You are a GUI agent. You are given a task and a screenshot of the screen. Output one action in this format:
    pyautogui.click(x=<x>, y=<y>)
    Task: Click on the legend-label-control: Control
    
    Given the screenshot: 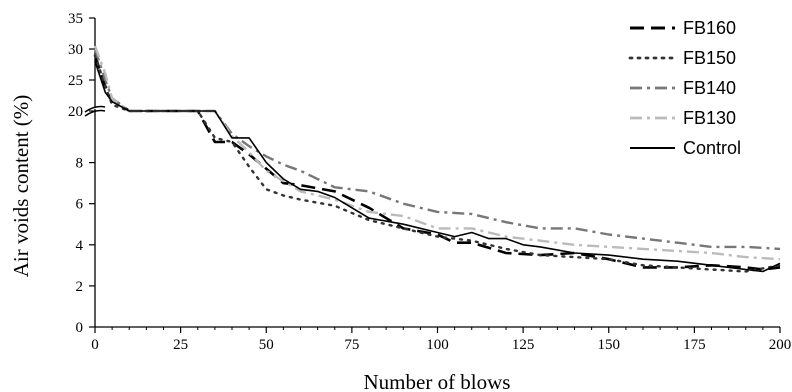 What is the action you would take?
    pyautogui.click(x=712, y=148)
    